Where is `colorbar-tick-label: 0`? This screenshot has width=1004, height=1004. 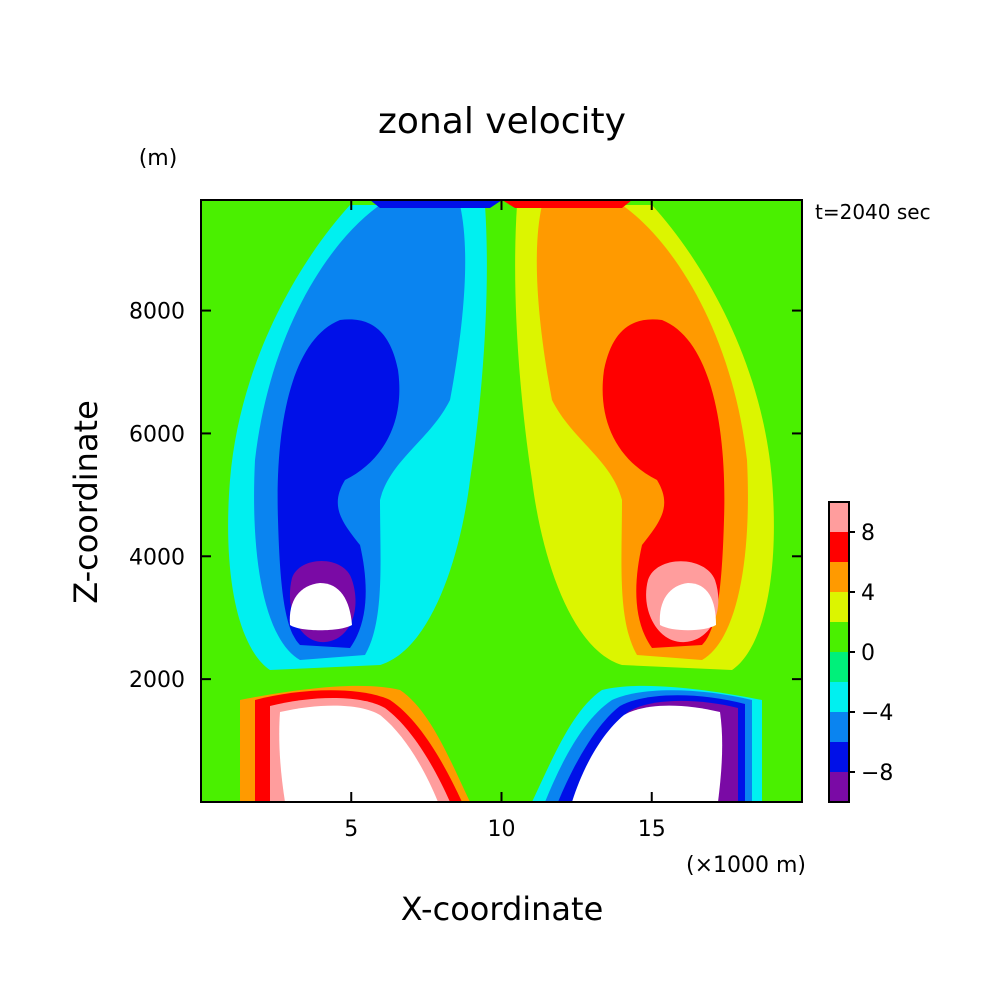
colorbar-tick-label: 0 is located at coordinates (868, 653).